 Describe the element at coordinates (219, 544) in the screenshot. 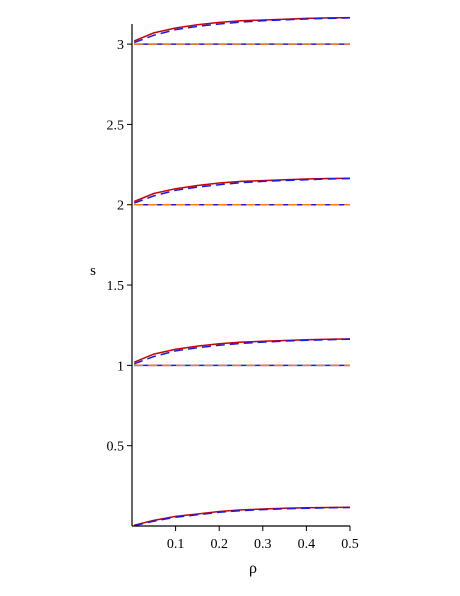

I see `x-tick-label: 0.2` at that location.